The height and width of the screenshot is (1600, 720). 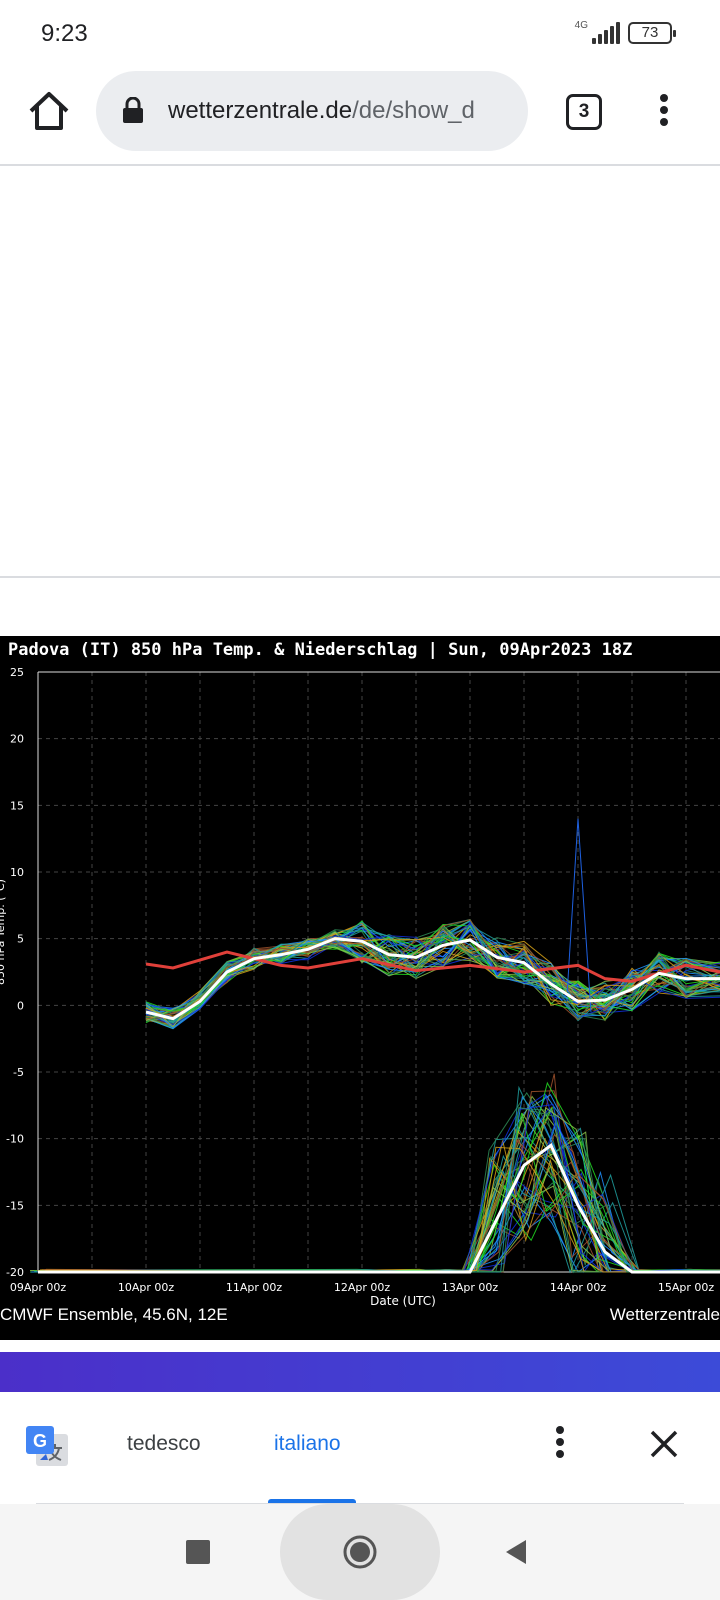 What do you see at coordinates (3, 932) in the screenshot?
I see `y-axis-label: 850 hPa Temp. (°C)` at bounding box center [3, 932].